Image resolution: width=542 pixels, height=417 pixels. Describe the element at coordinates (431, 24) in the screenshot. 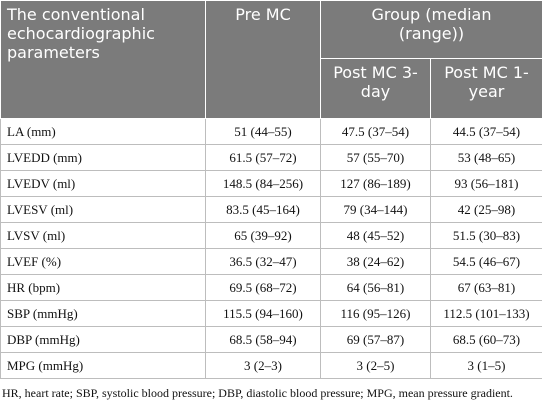

I see `header-text: Group (median (range))` at that location.